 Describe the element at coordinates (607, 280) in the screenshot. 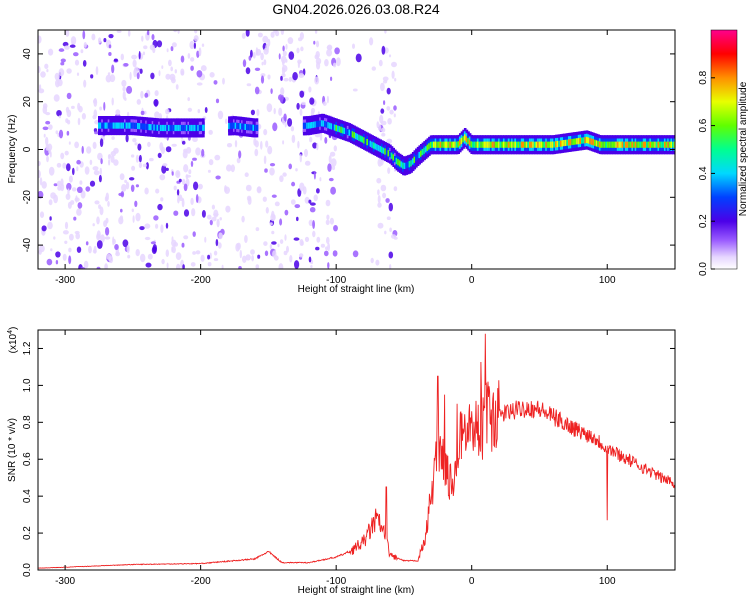

I see `top-x-tick-label: 100` at that location.